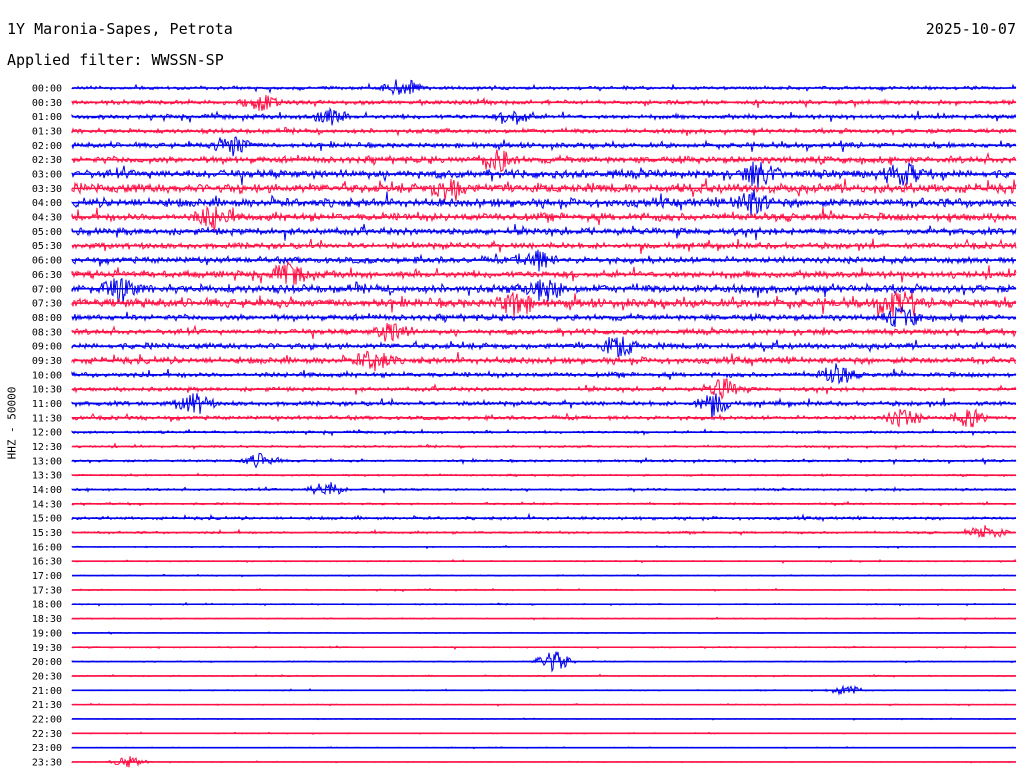 The image size is (1024, 780). What do you see at coordinates (47, 160) in the screenshot?
I see `row-time-label: 02:30` at bounding box center [47, 160].